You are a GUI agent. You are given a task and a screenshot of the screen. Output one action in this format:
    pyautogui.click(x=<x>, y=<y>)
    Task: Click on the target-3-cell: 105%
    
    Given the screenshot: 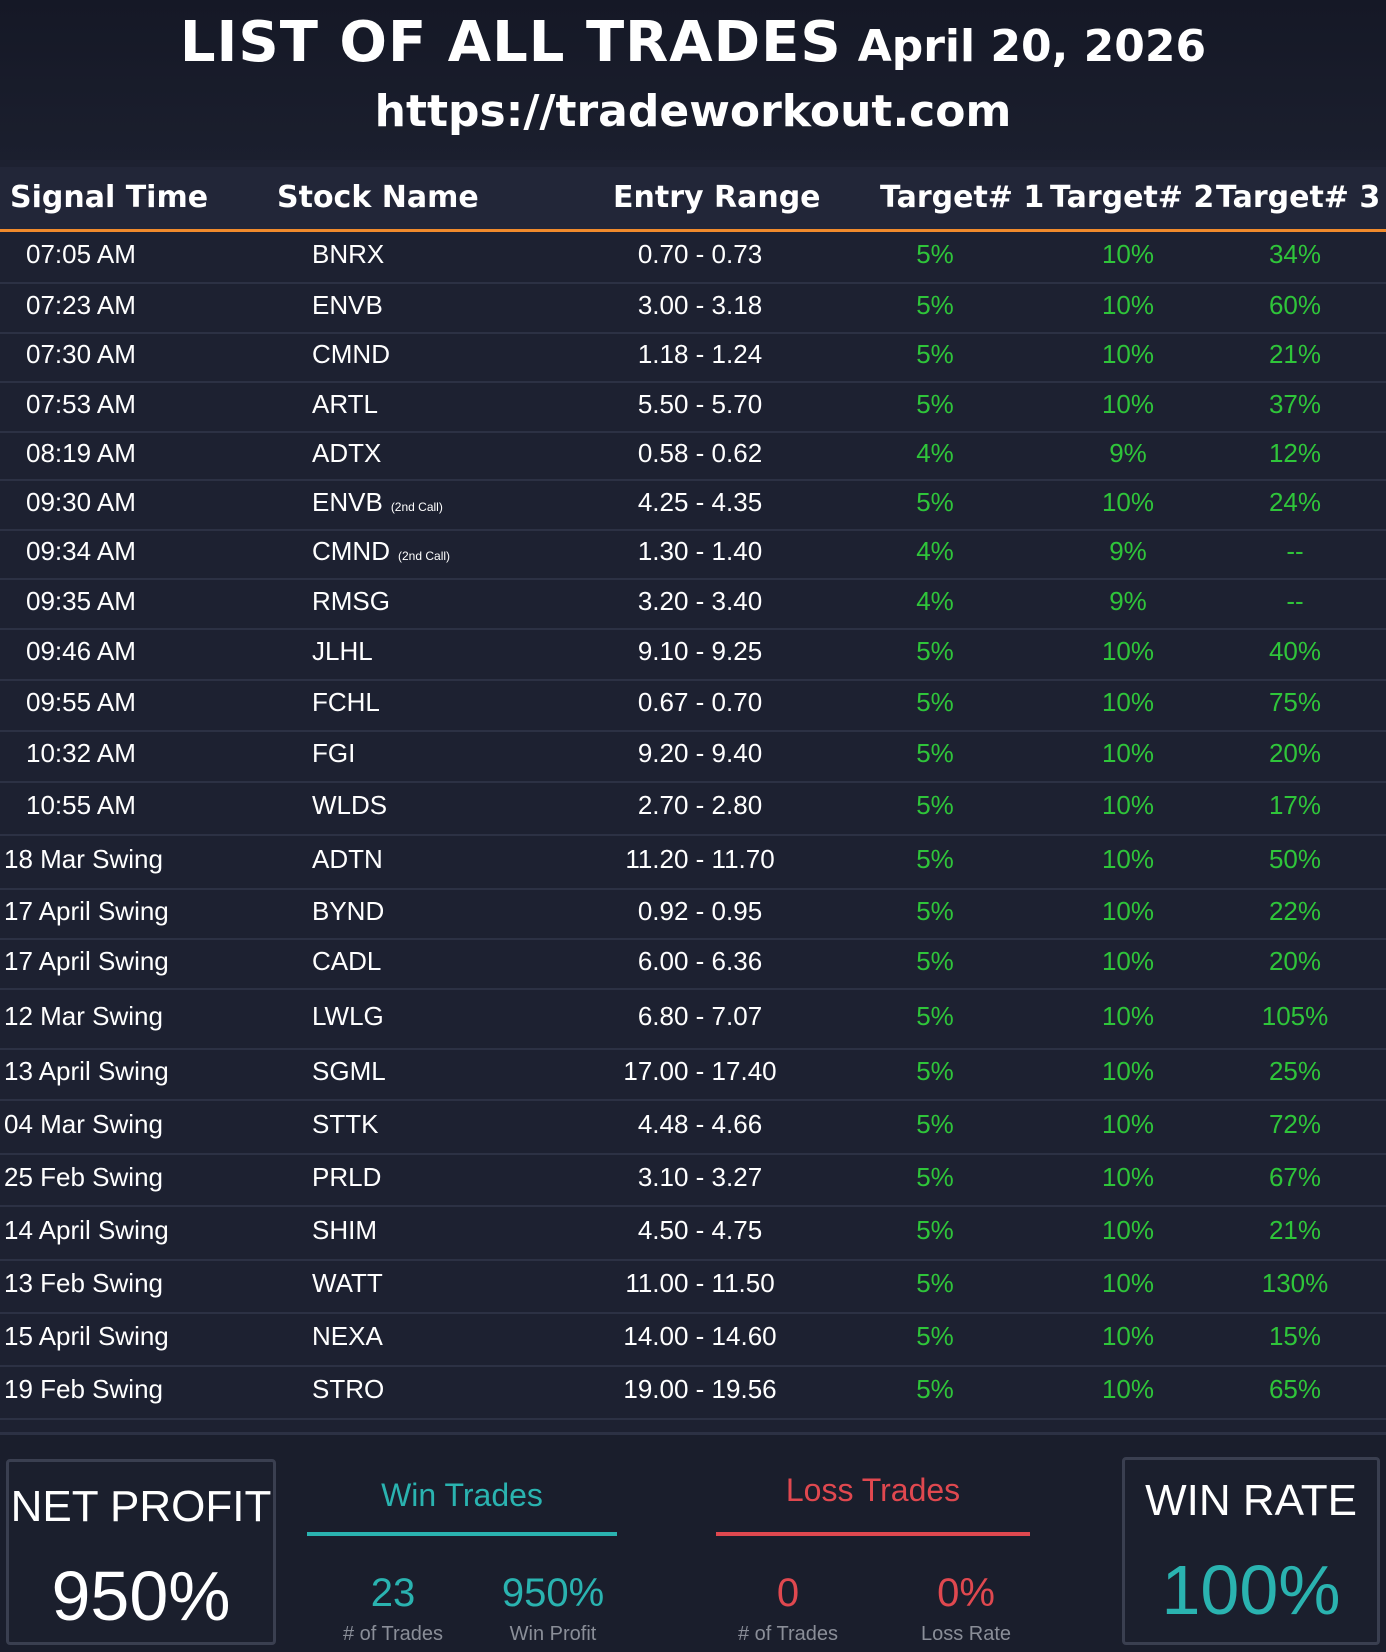 What is the action you would take?
    pyautogui.click(x=1295, y=1016)
    